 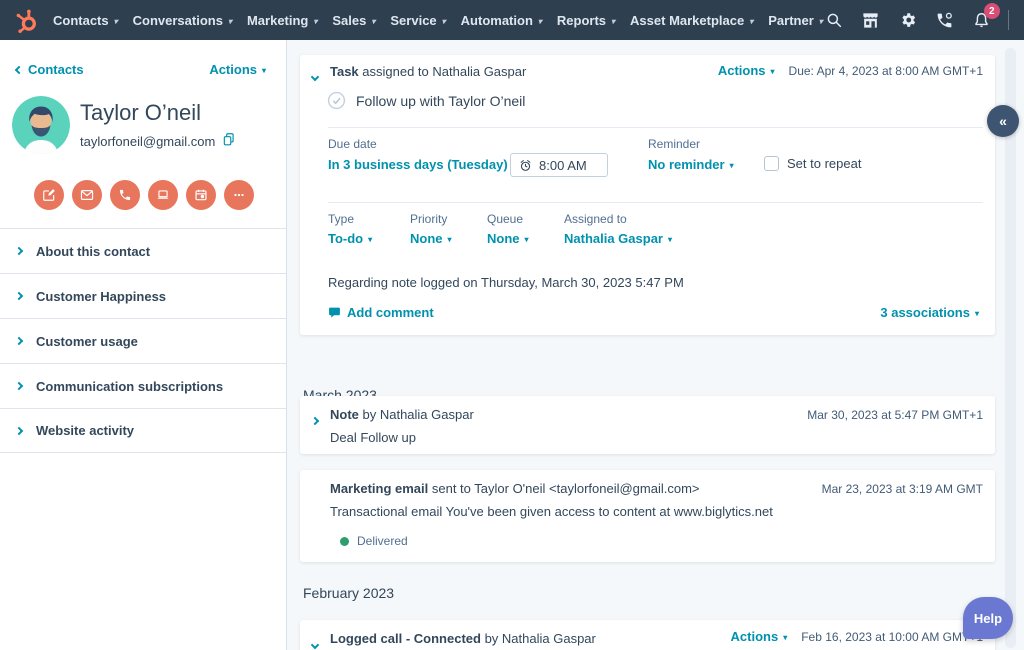 What do you see at coordinates (229, 141) in the screenshot?
I see `copy-email-icon` at bounding box center [229, 141].